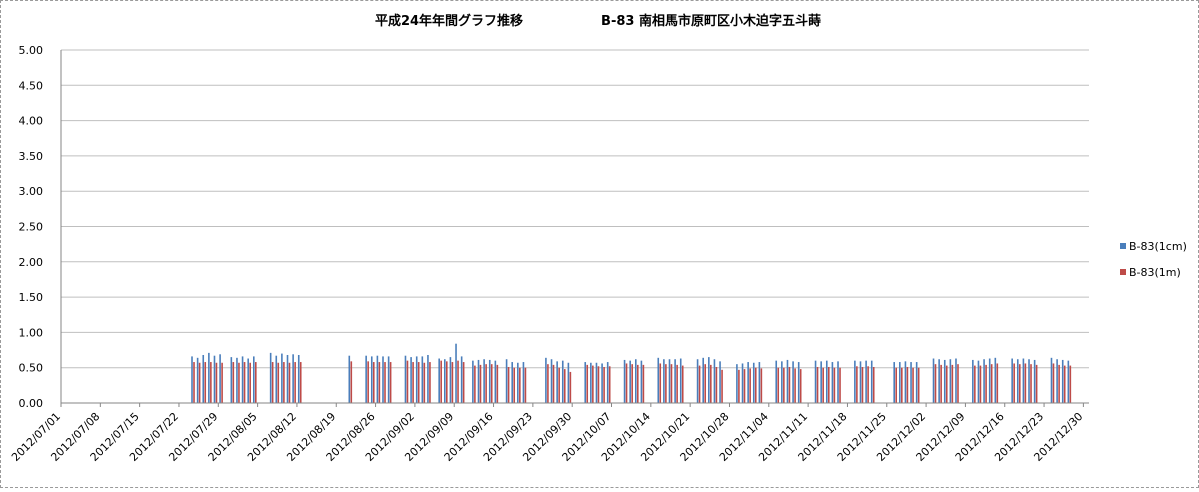 This screenshot has width=1199, height=492. I want to click on chart-title-part-1: 平成24年年間グラフ推移, so click(449, 21).